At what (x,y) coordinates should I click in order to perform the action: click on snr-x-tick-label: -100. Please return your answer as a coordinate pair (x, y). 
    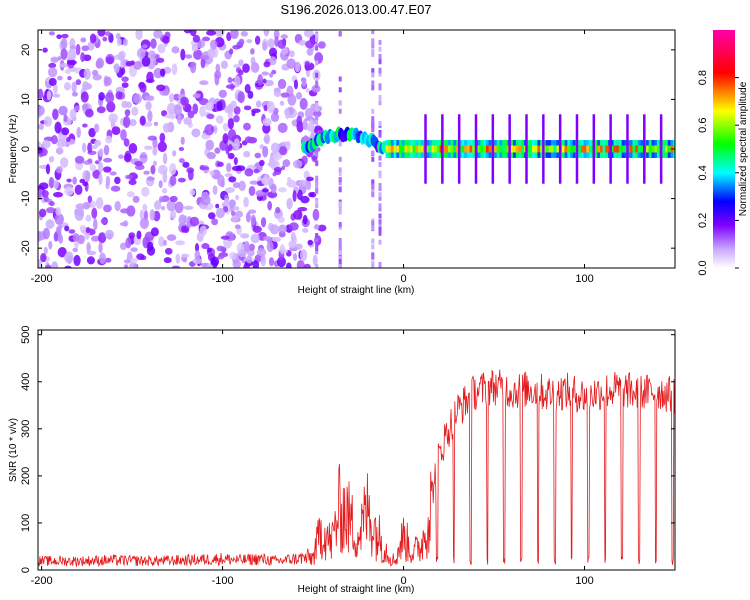
    Looking at the image, I should click on (223, 581).